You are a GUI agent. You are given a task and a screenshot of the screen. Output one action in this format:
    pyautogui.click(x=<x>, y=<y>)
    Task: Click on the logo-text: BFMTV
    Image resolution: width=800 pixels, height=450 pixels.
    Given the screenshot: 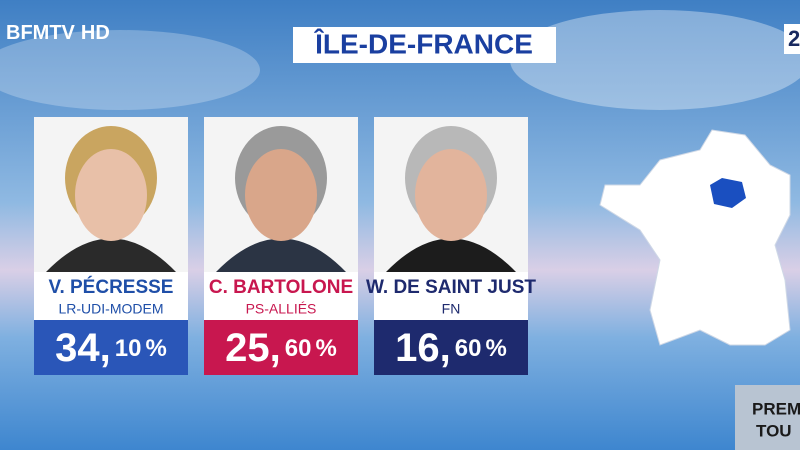 What is the action you would take?
    pyautogui.click(x=41, y=33)
    